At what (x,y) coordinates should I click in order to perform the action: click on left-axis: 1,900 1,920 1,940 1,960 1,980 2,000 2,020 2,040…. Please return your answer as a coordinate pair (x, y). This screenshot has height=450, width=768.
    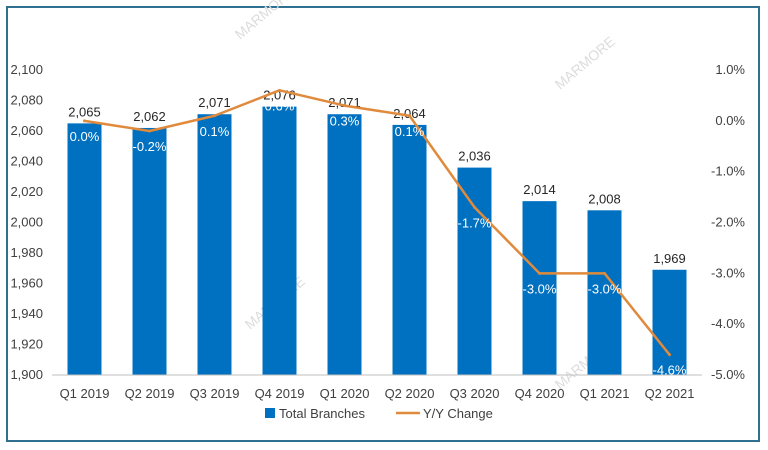
    Looking at the image, I should click on (26, 222).